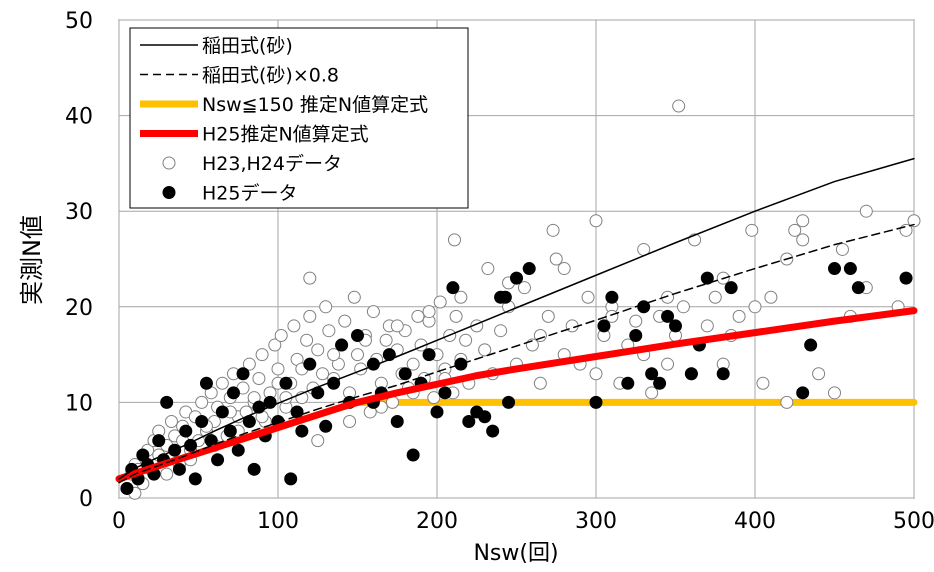  What do you see at coordinates (247, 46) in the screenshot?
I see `legend-label: 稲田式(砂)` at bounding box center [247, 46].